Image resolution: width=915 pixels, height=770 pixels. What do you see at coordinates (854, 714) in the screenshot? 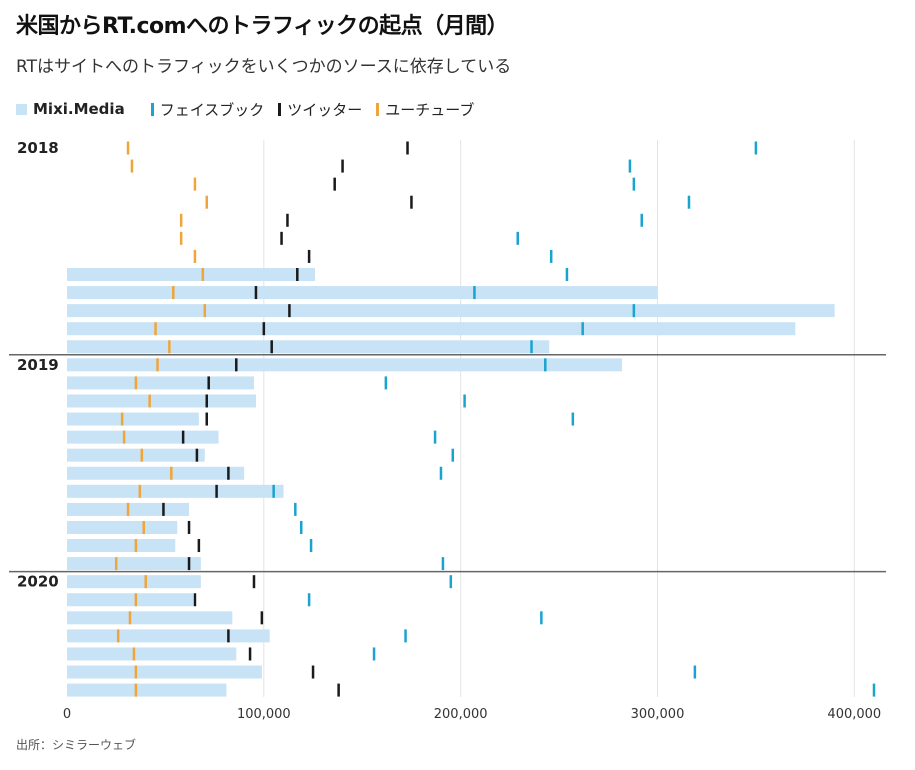
I see `x-tick-label-4: 400,000` at bounding box center [854, 714].